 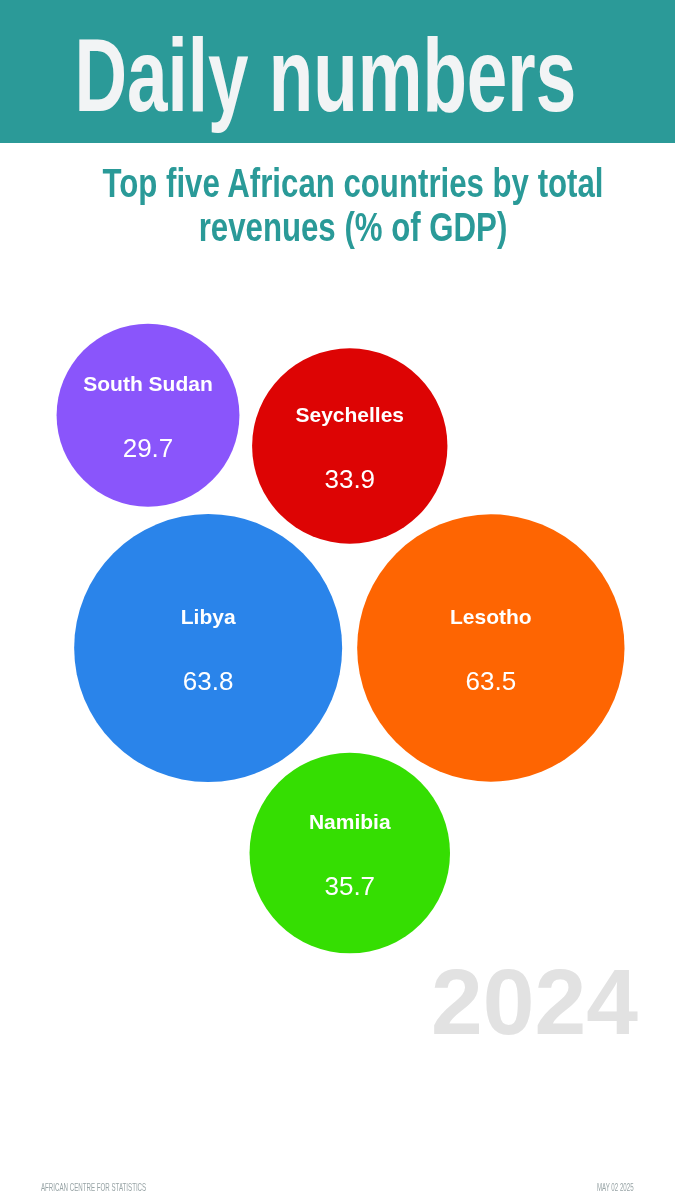 What do you see at coordinates (148, 448) in the screenshot?
I see `data-label: 29.7` at bounding box center [148, 448].